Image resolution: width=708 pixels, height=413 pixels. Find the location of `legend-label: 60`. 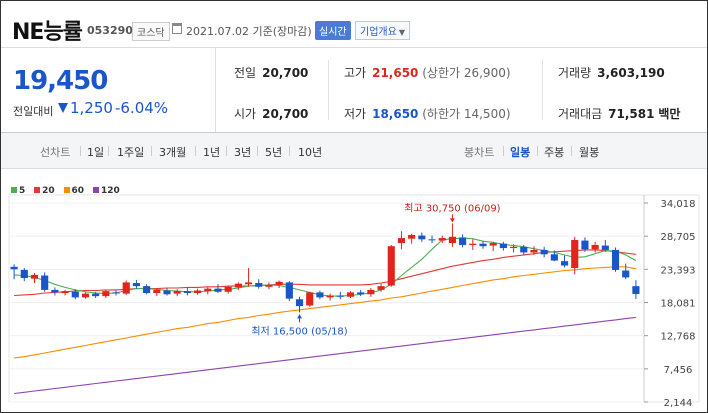

legend-label: 60 is located at coordinates (78, 191).